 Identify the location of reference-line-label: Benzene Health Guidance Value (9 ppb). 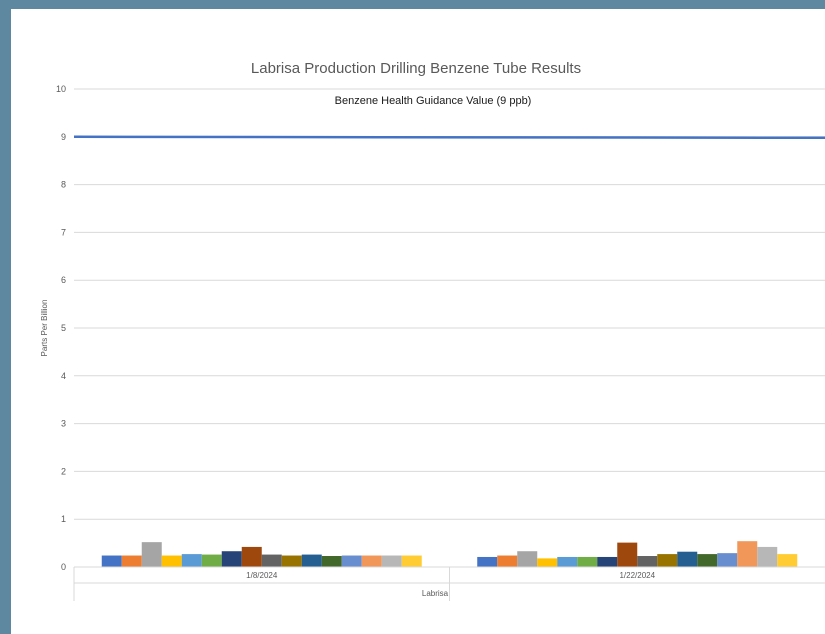
(433, 101).